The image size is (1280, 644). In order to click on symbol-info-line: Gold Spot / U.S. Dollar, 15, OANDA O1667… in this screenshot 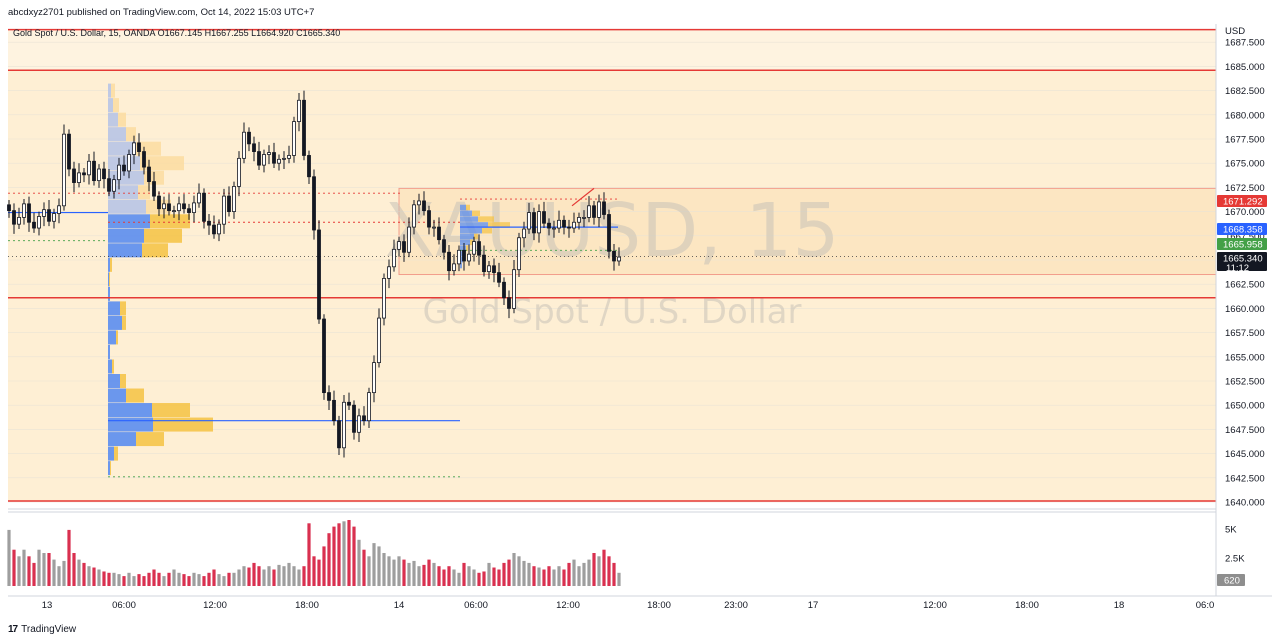, I will do `click(177, 33)`.